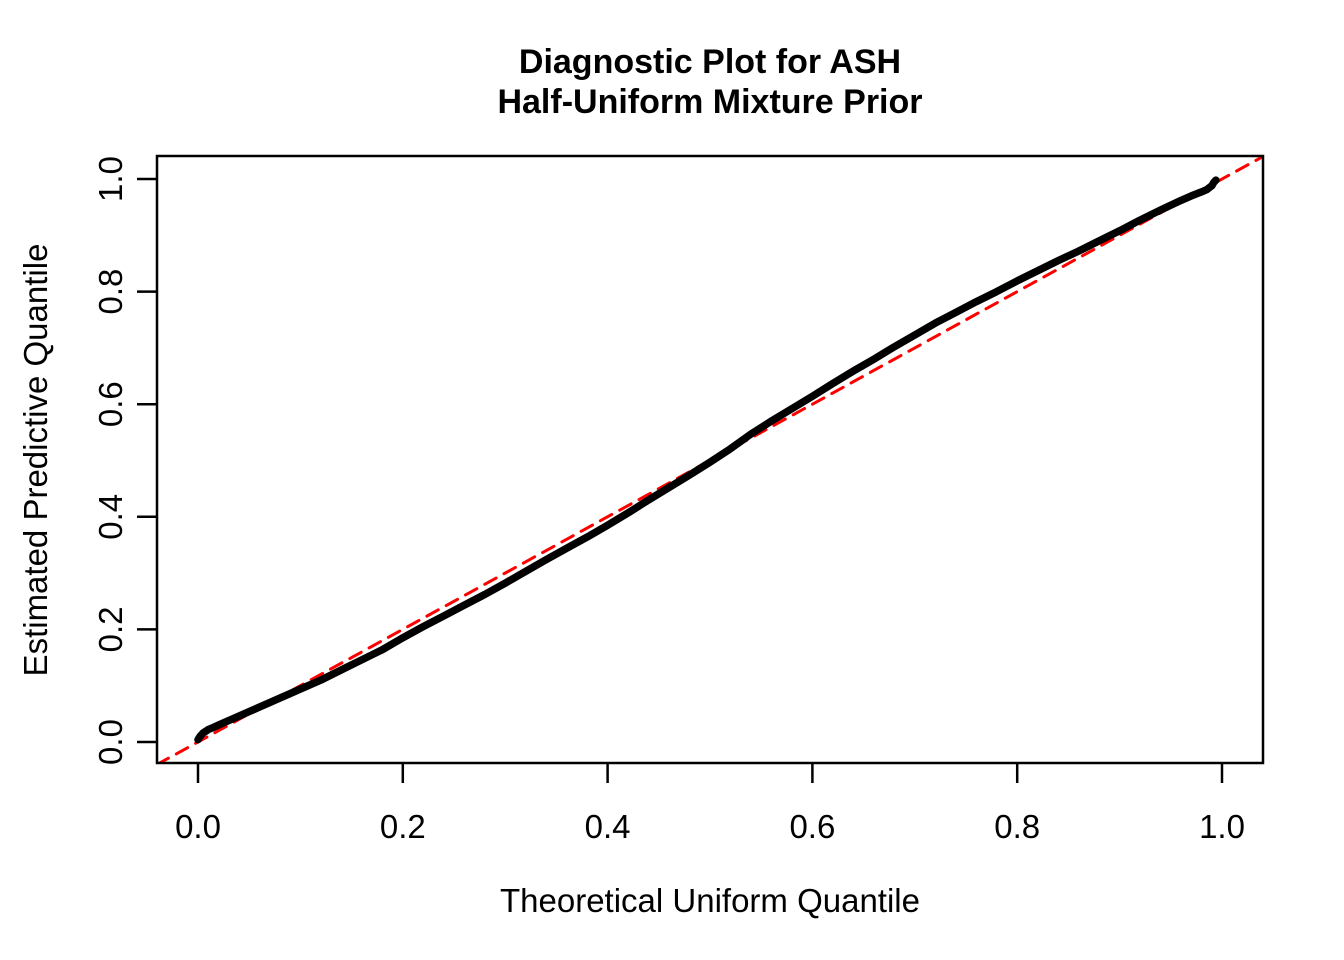 This screenshot has width=1344, height=960. Describe the element at coordinates (35, 460) in the screenshot. I see `y-axis-title: Estimated Predictive Quantile` at that location.